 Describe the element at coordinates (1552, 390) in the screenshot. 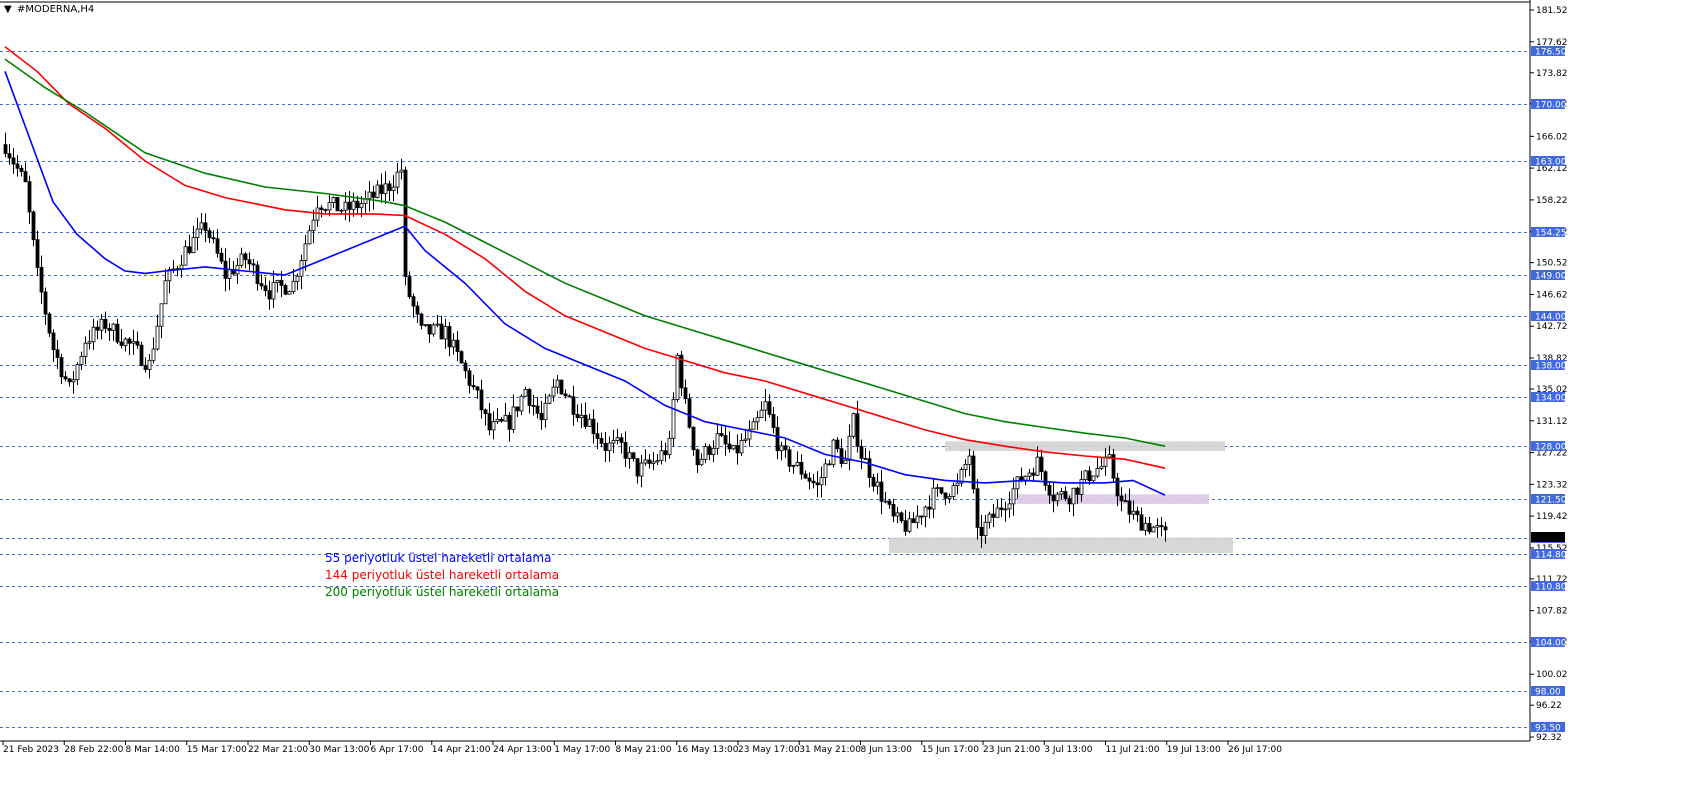

I see `y-tick-label: 135.02` at that location.